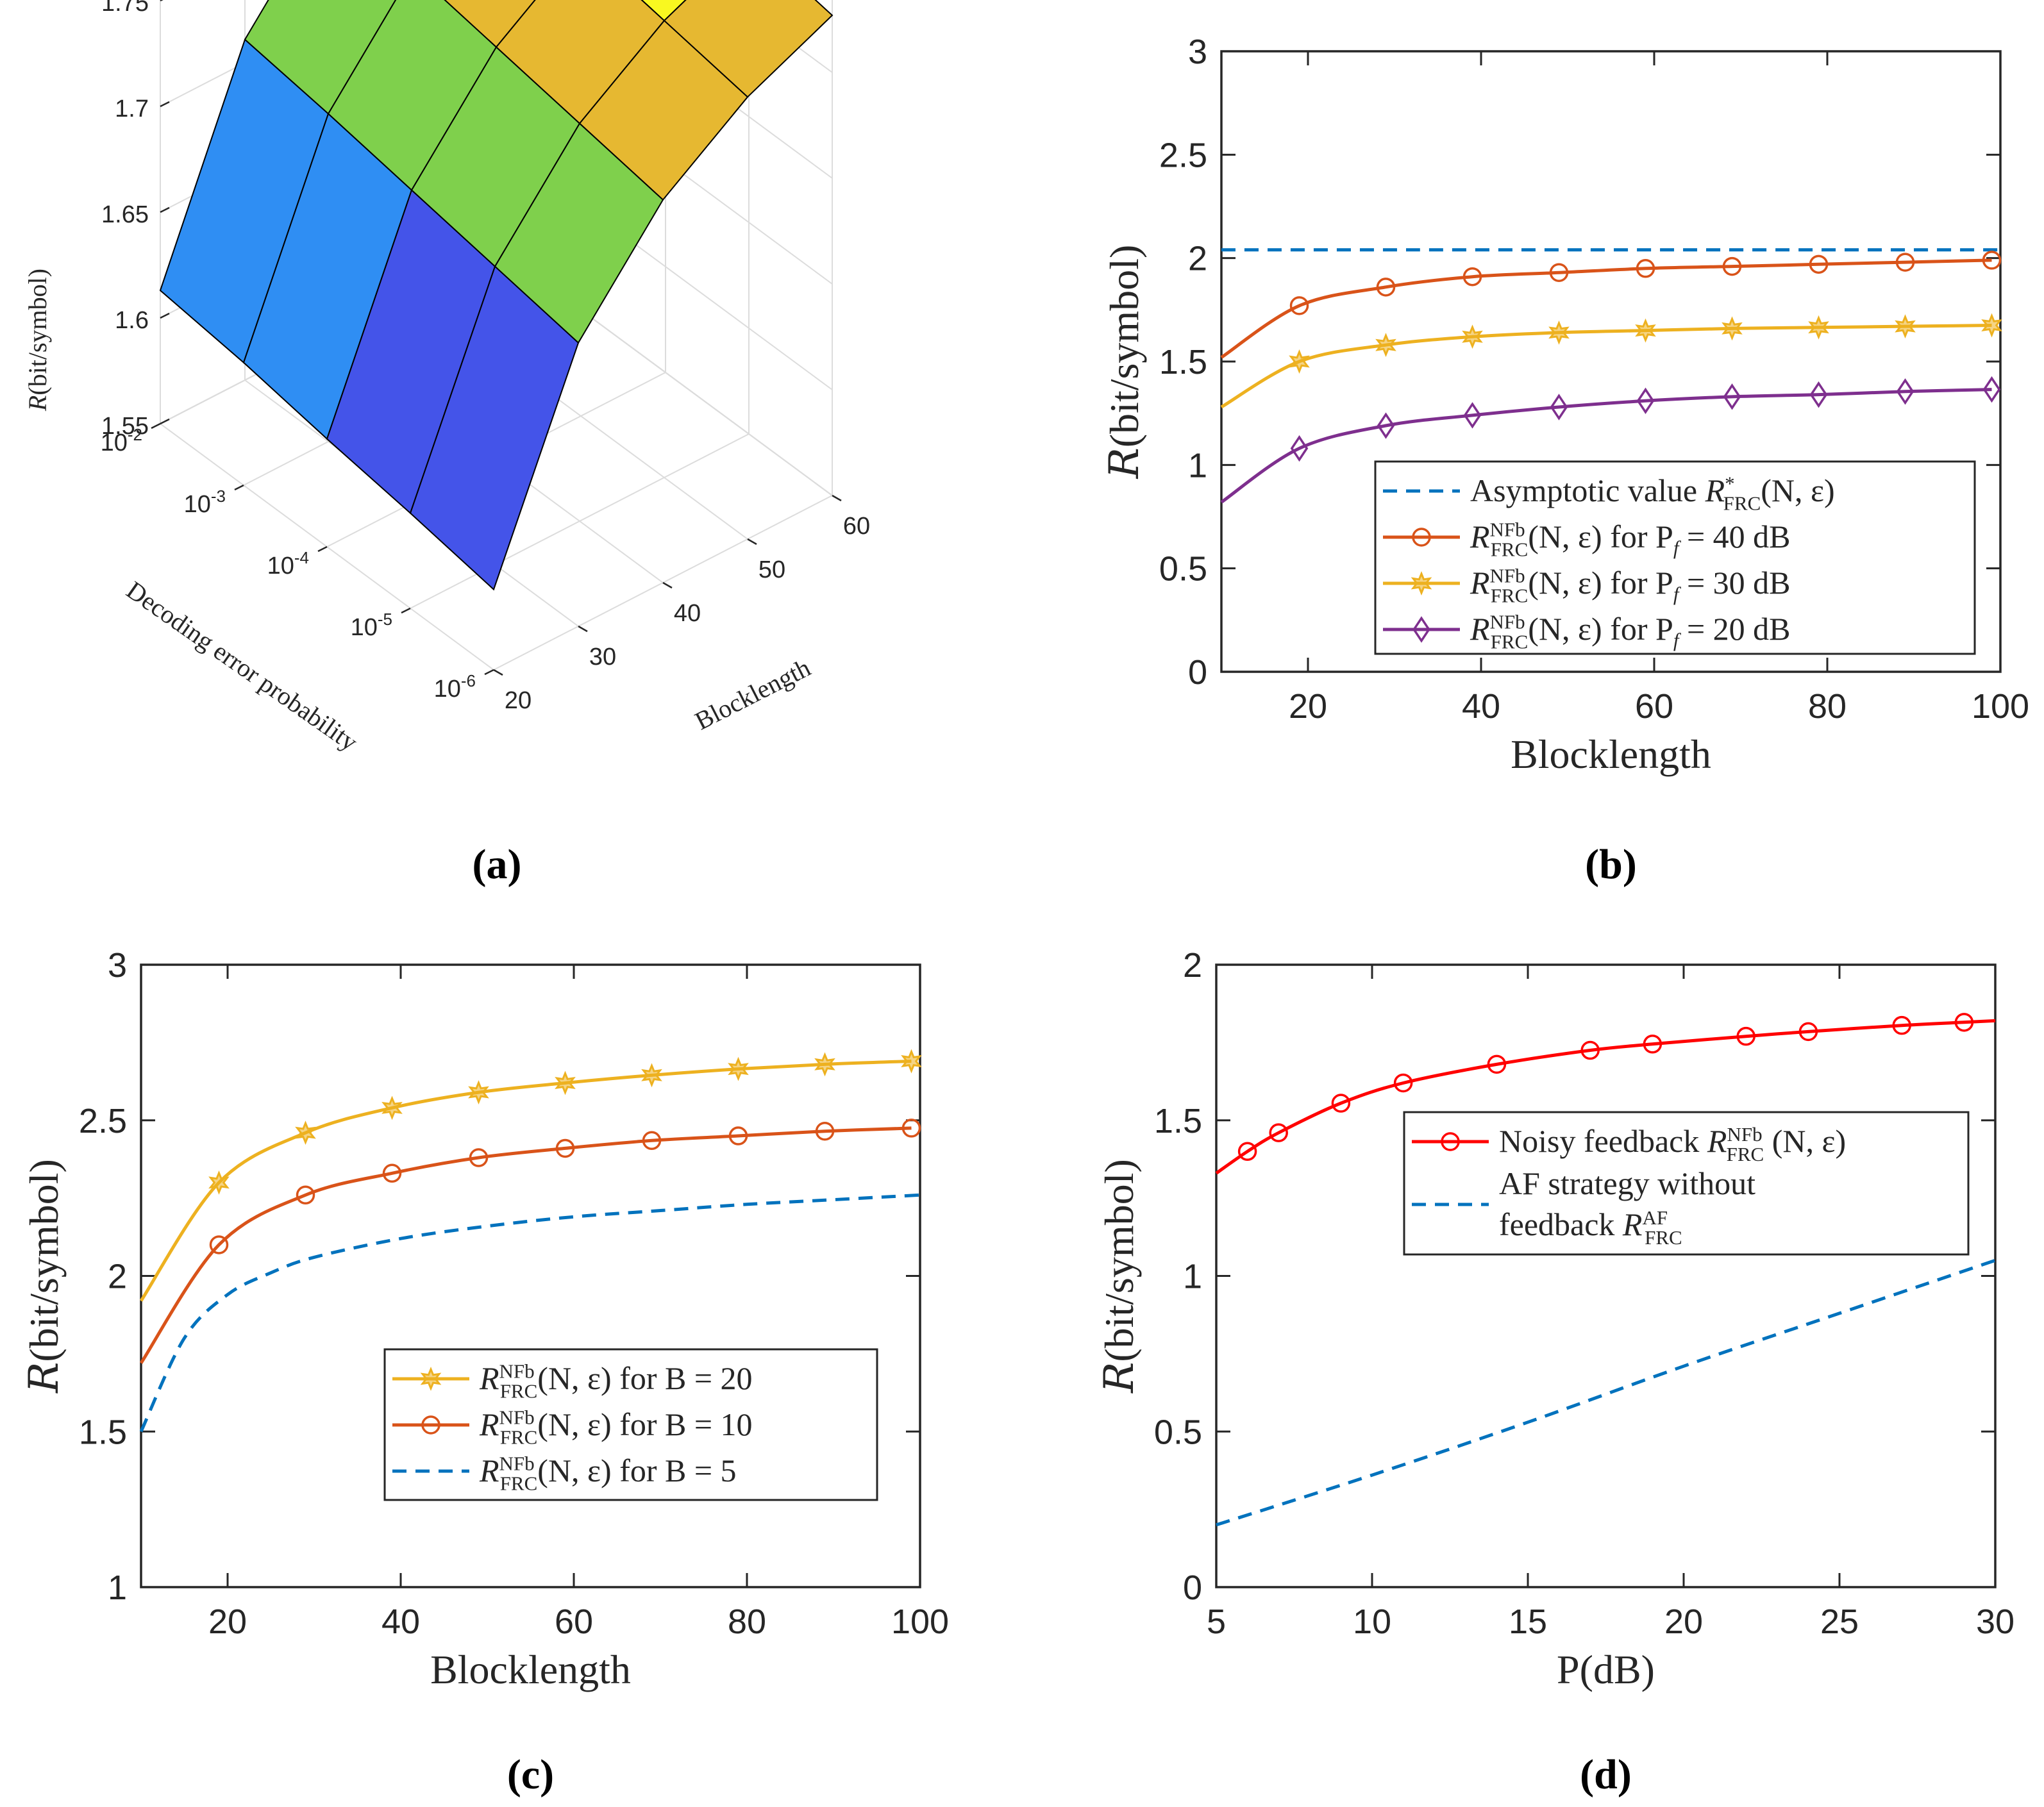 The image size is (2044, 1807). What do you see at coordinates (856, 526) in the screenshot?
I see `y-tick-label: 60` at bounding box center [856, 526].